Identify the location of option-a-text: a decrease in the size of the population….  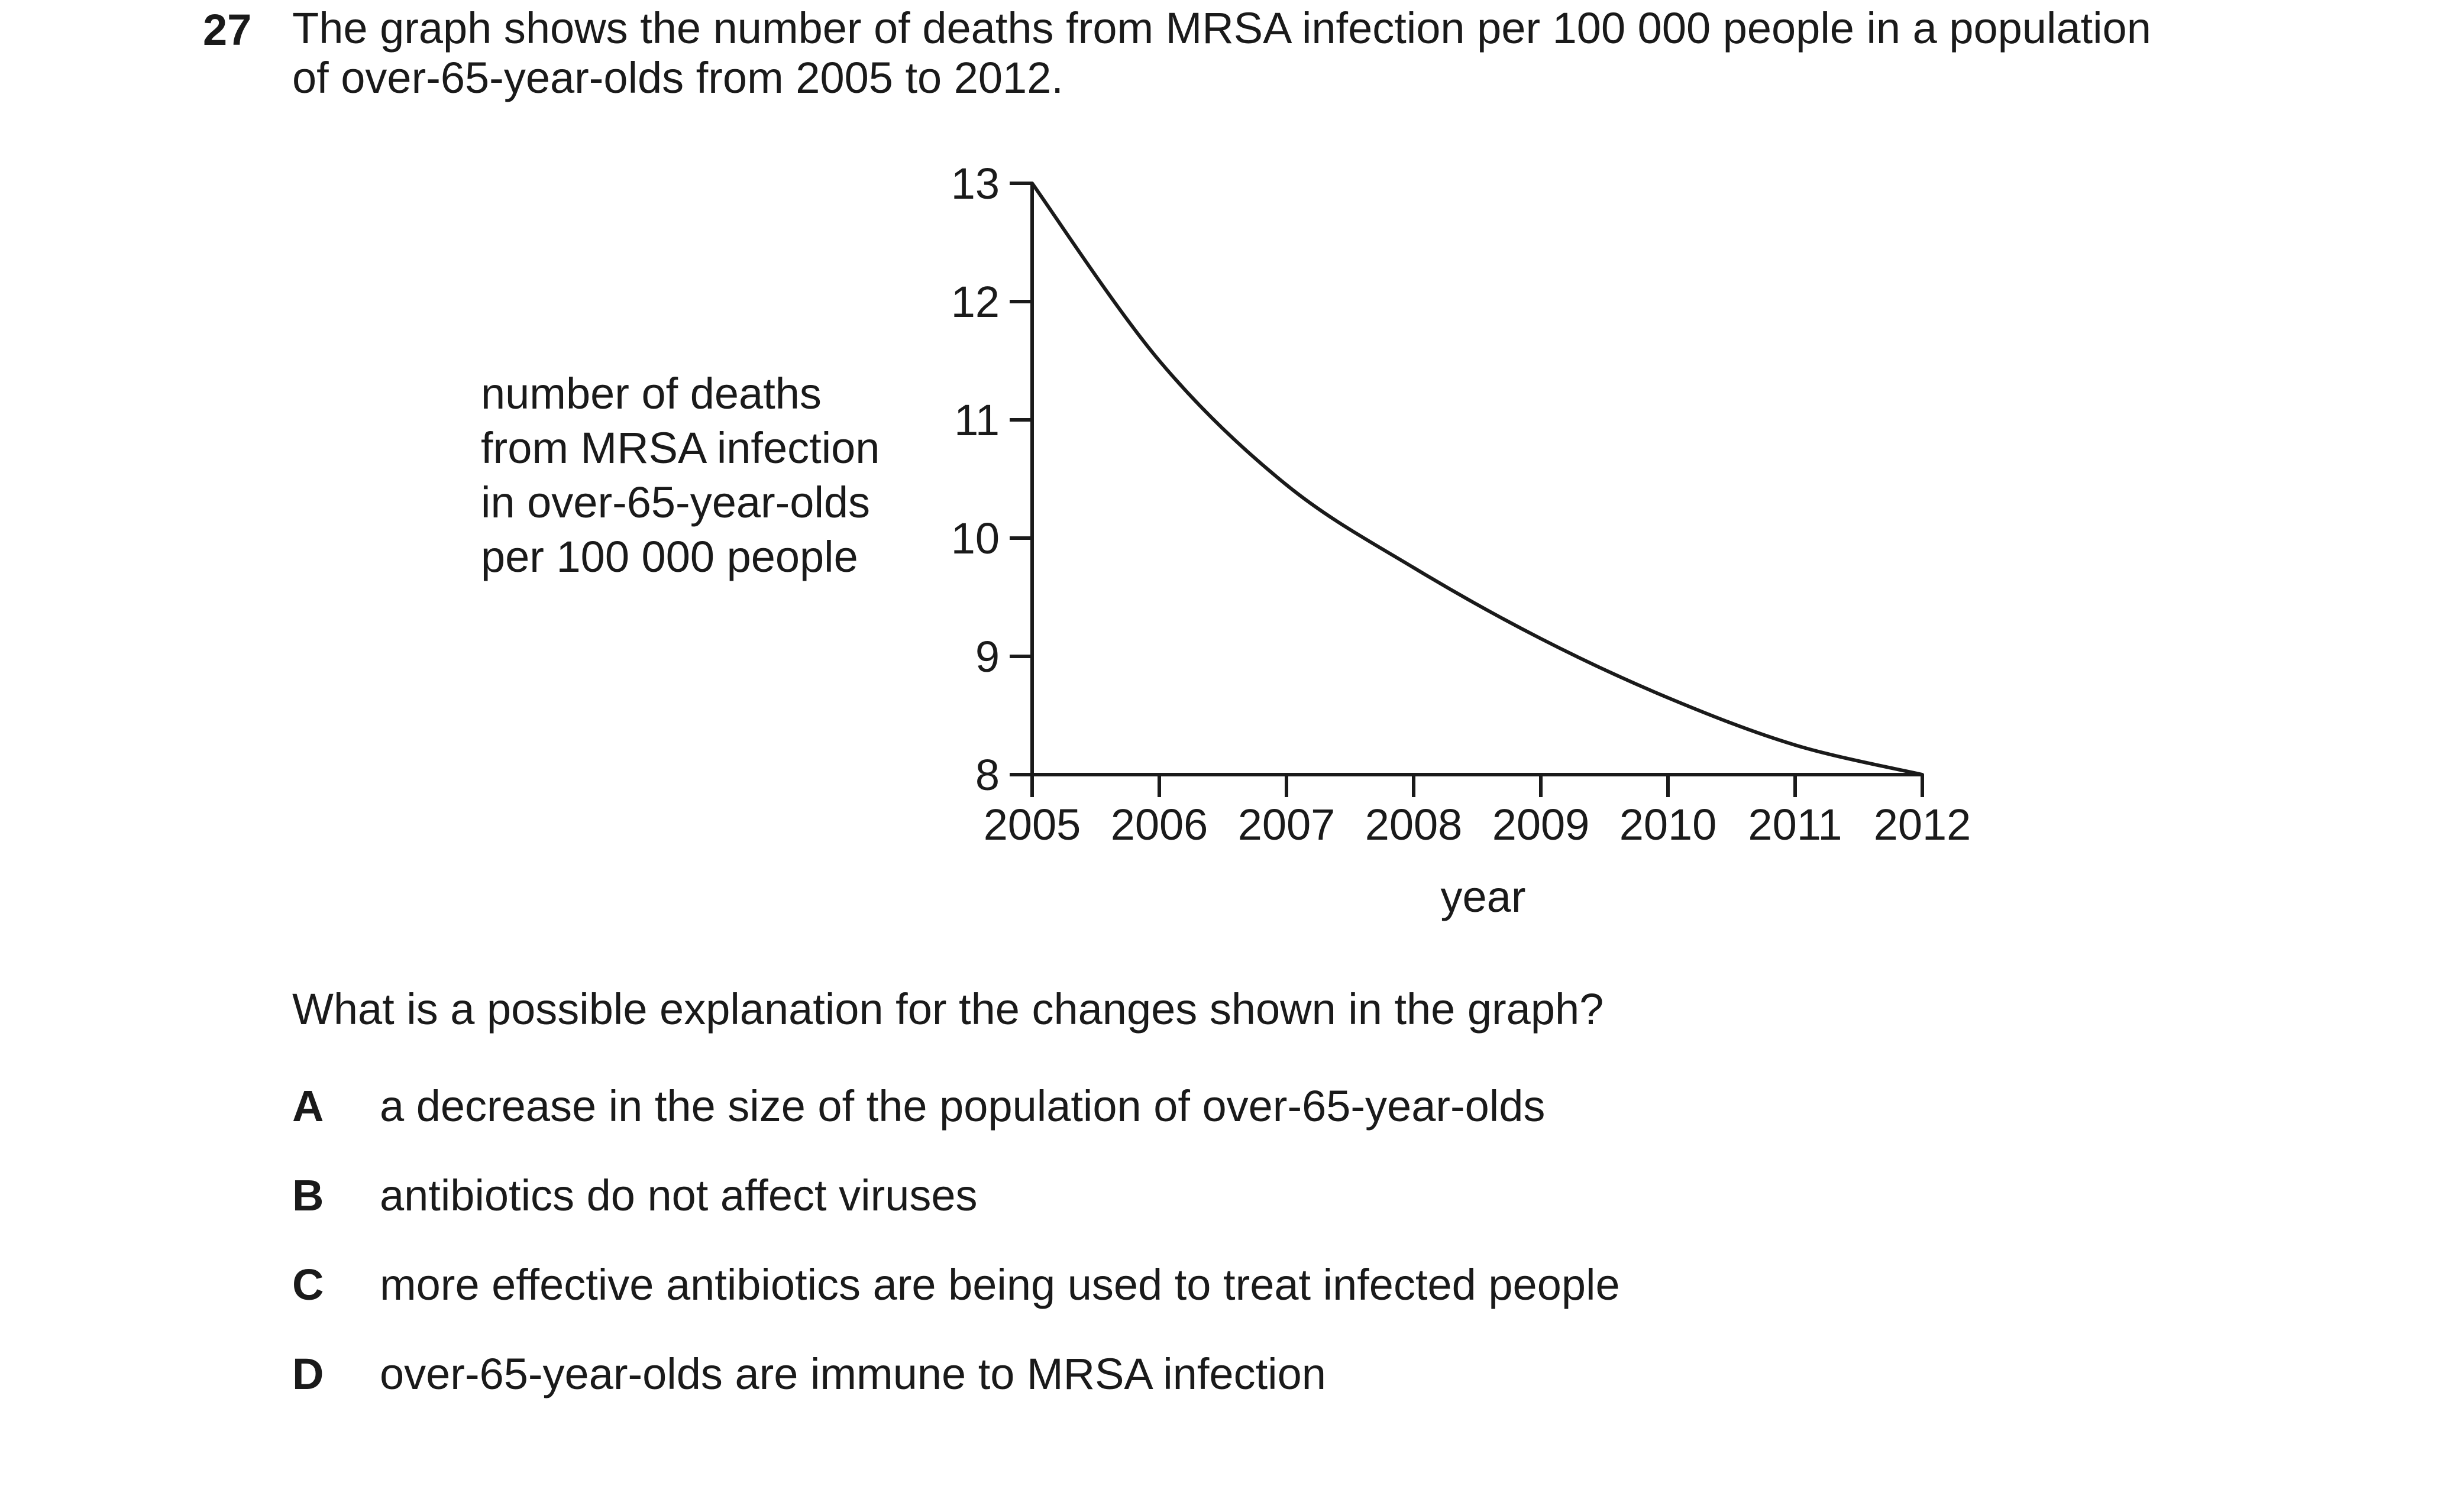
(963, 1106).